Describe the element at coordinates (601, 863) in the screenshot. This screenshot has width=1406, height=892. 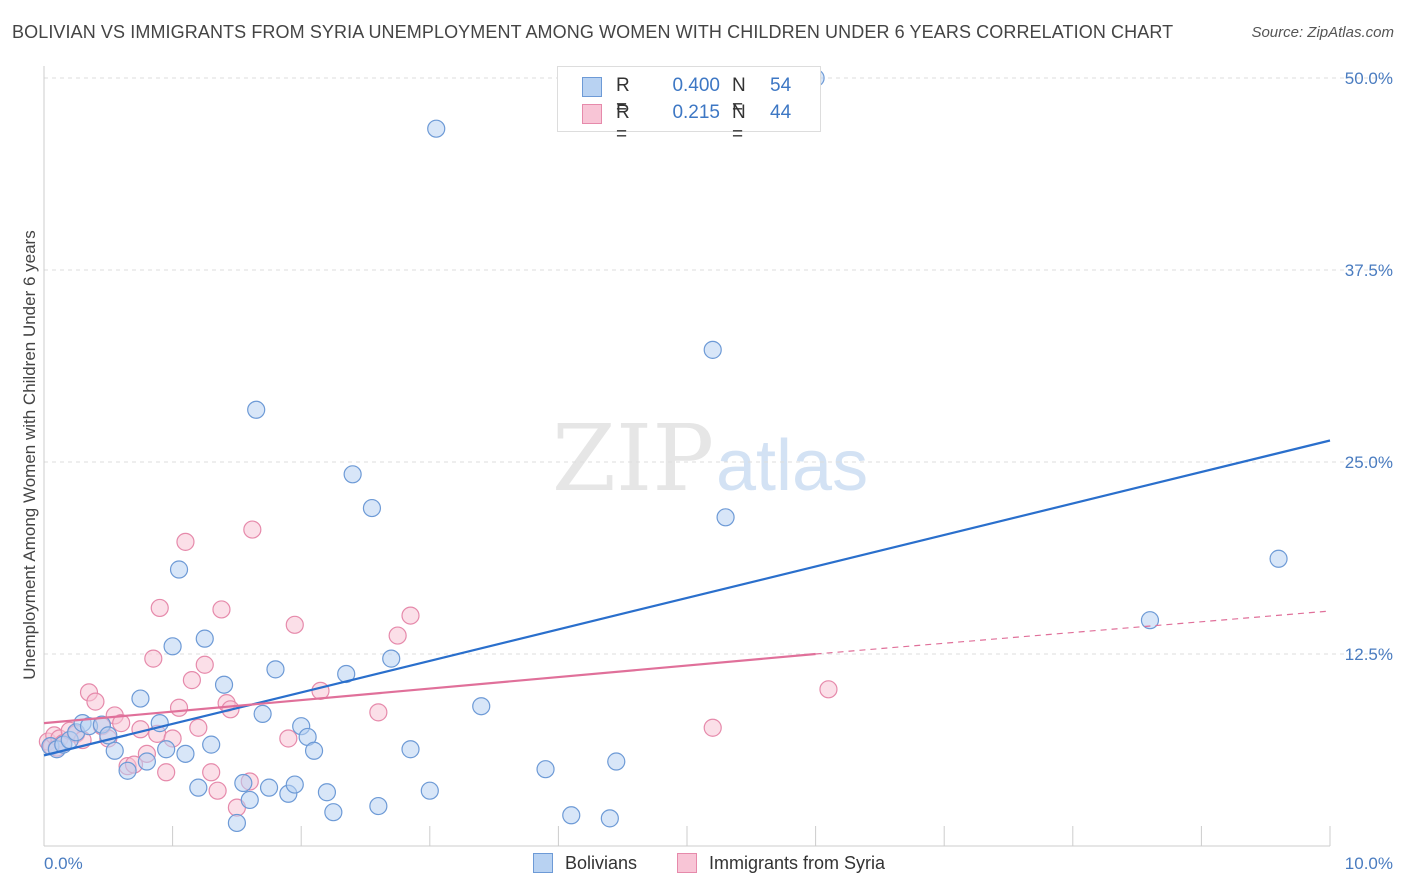
I see `bottom-legend-label-bolivians: Bolivians` at that location.